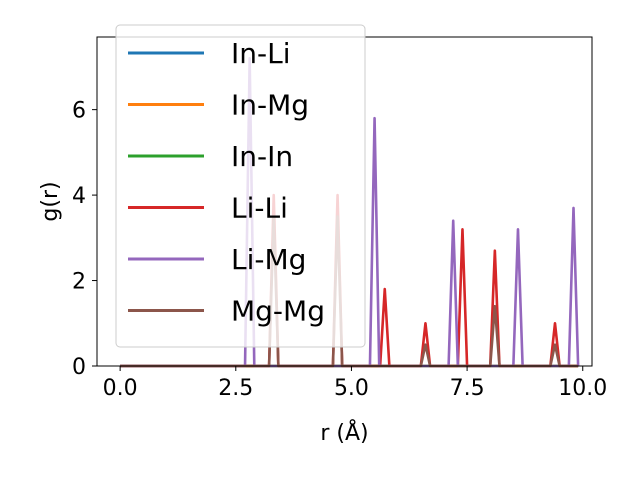 The height and width of the screenshot is (480, 640). I want to click on x-tick-label: 2.5, so click(235, 388).